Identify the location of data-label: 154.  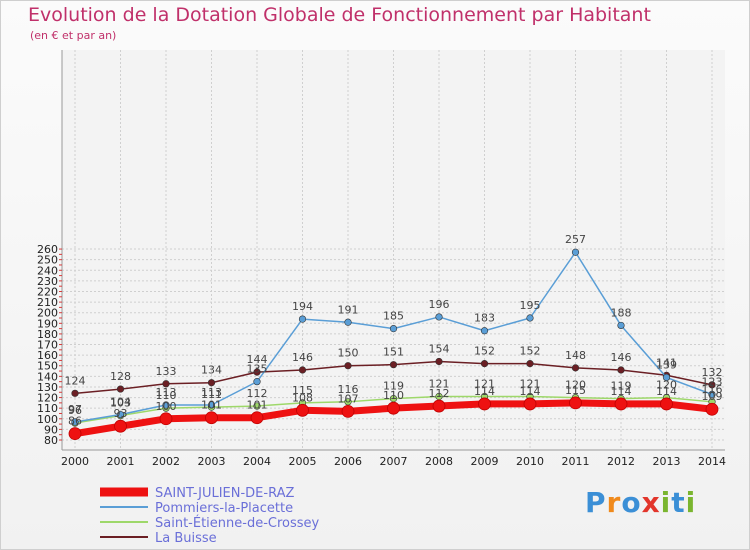
(439, 349).